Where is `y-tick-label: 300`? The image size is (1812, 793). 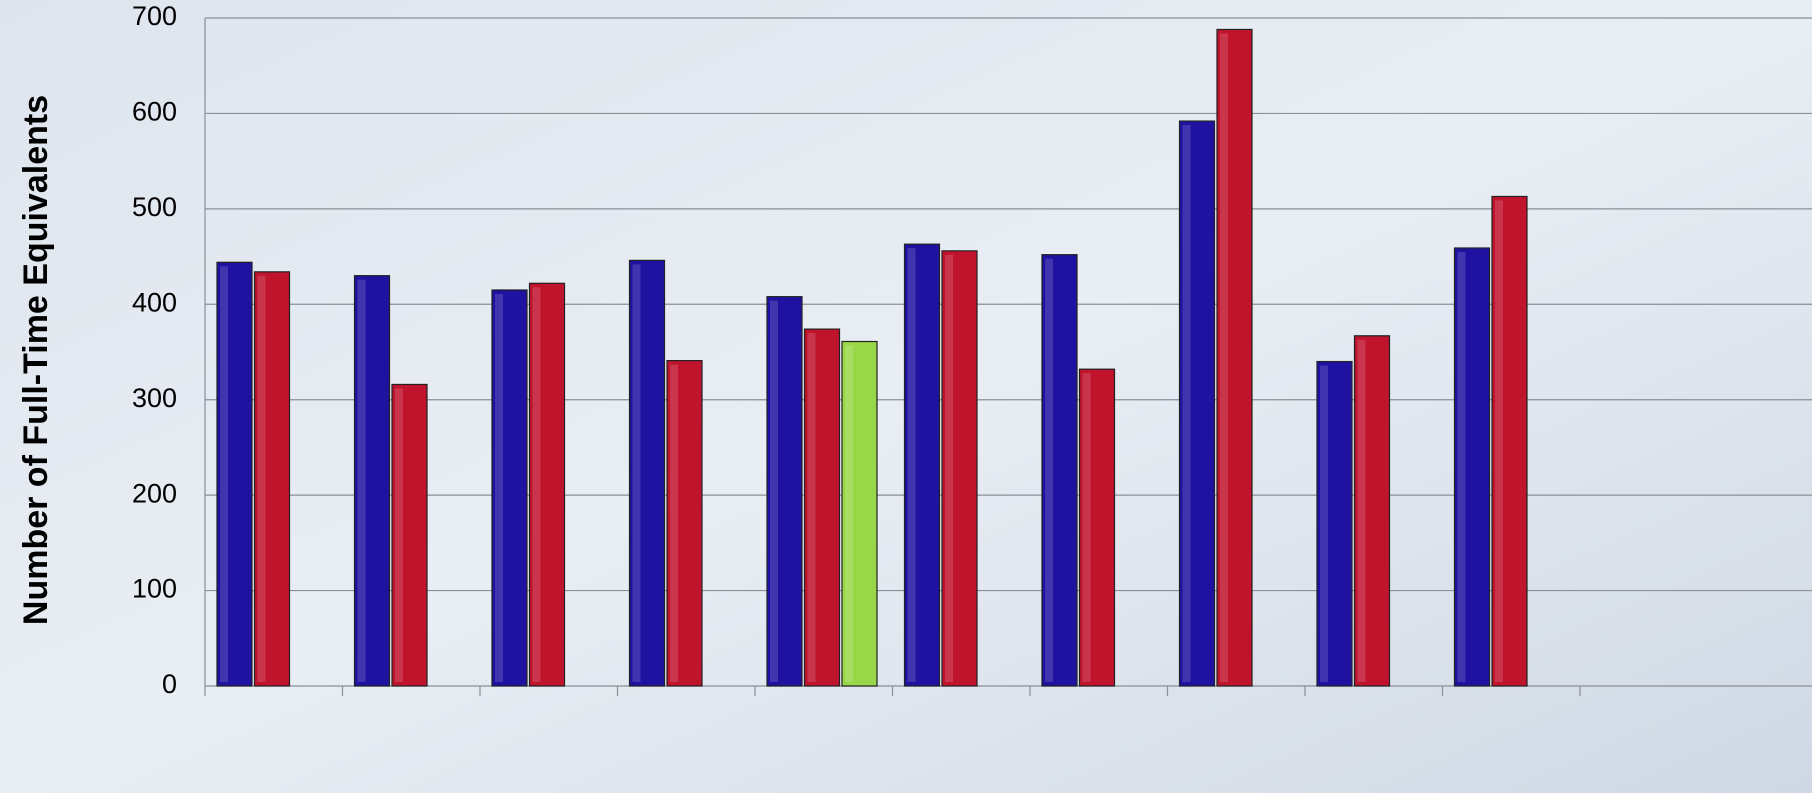
y-tick-label: 300 is located at coordinates (154, 398).